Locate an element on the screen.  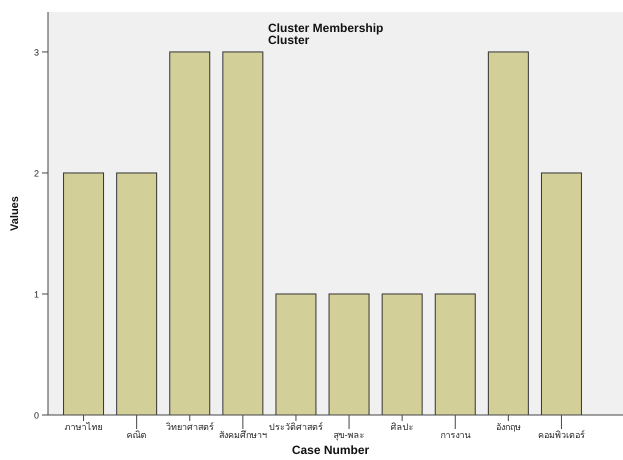
y-axis-title: Values is located at coordinates (15, 213).